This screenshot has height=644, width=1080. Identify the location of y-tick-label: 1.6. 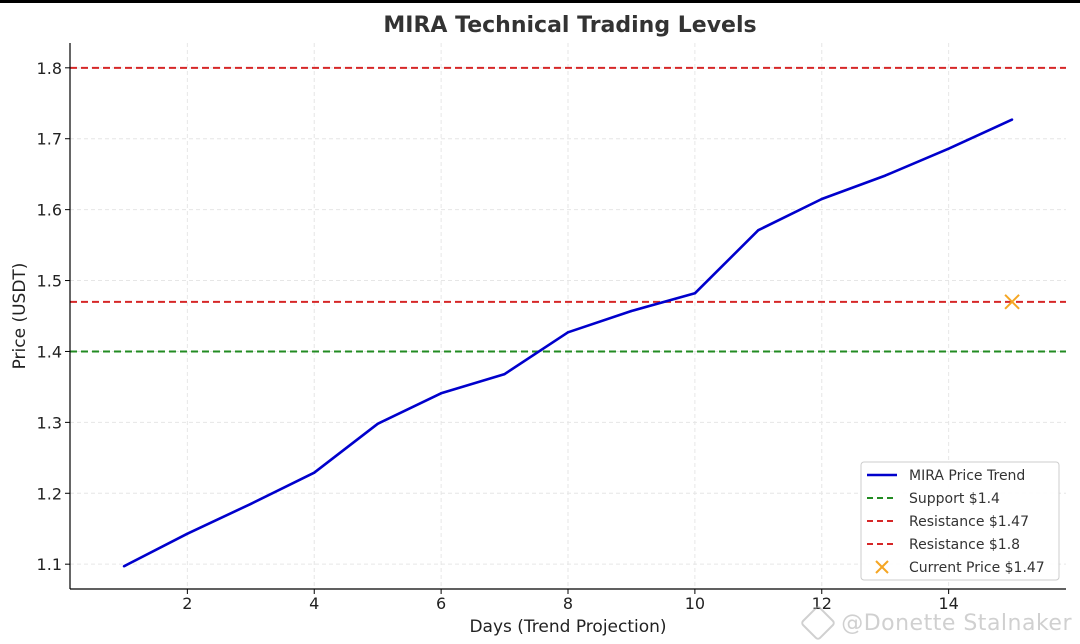
(49, 210).